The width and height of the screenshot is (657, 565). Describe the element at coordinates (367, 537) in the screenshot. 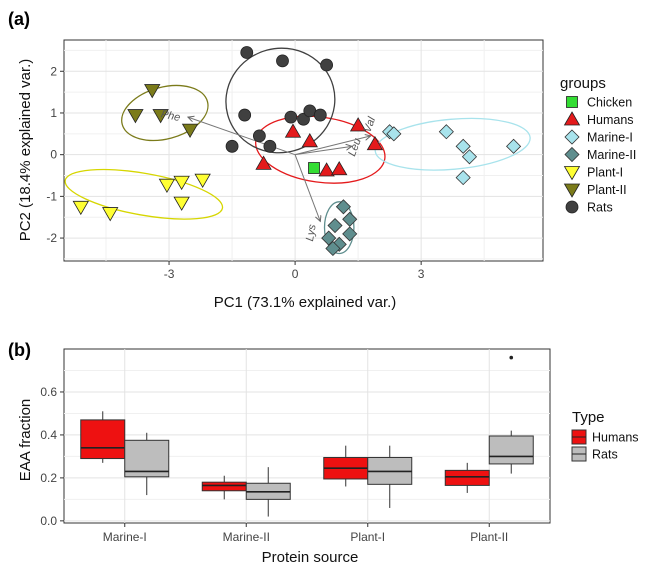

I see `boxplot-x-tick-label: Plant-I` at that location.